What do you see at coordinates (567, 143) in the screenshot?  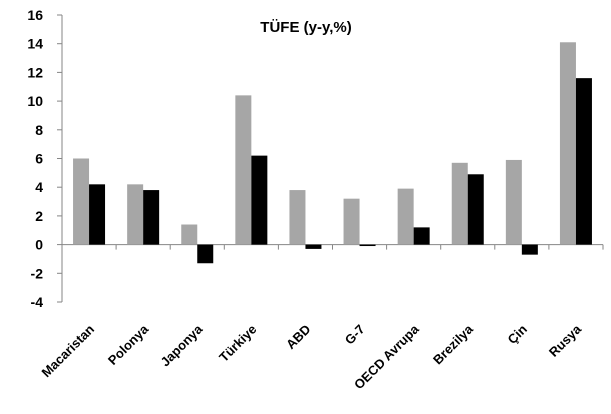 I see `bar-series1-rusya` at bounding box center [567, 143].